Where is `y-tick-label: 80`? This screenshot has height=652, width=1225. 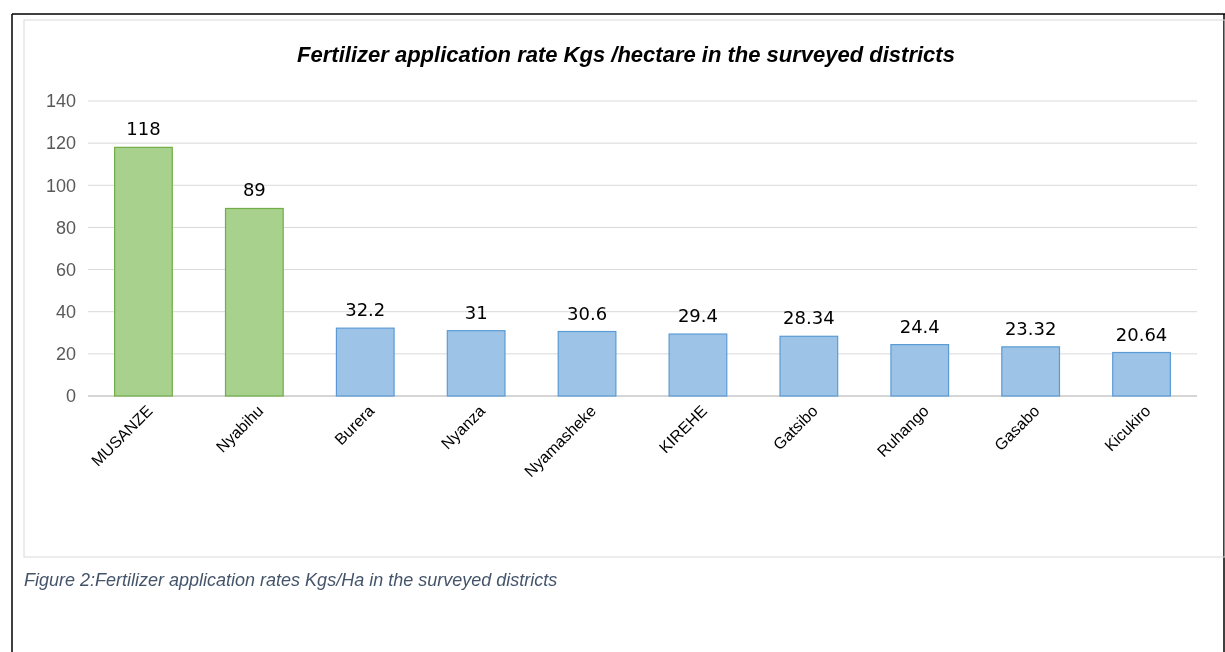 y-tick-label: 80 is located at coordinates (65, 227).